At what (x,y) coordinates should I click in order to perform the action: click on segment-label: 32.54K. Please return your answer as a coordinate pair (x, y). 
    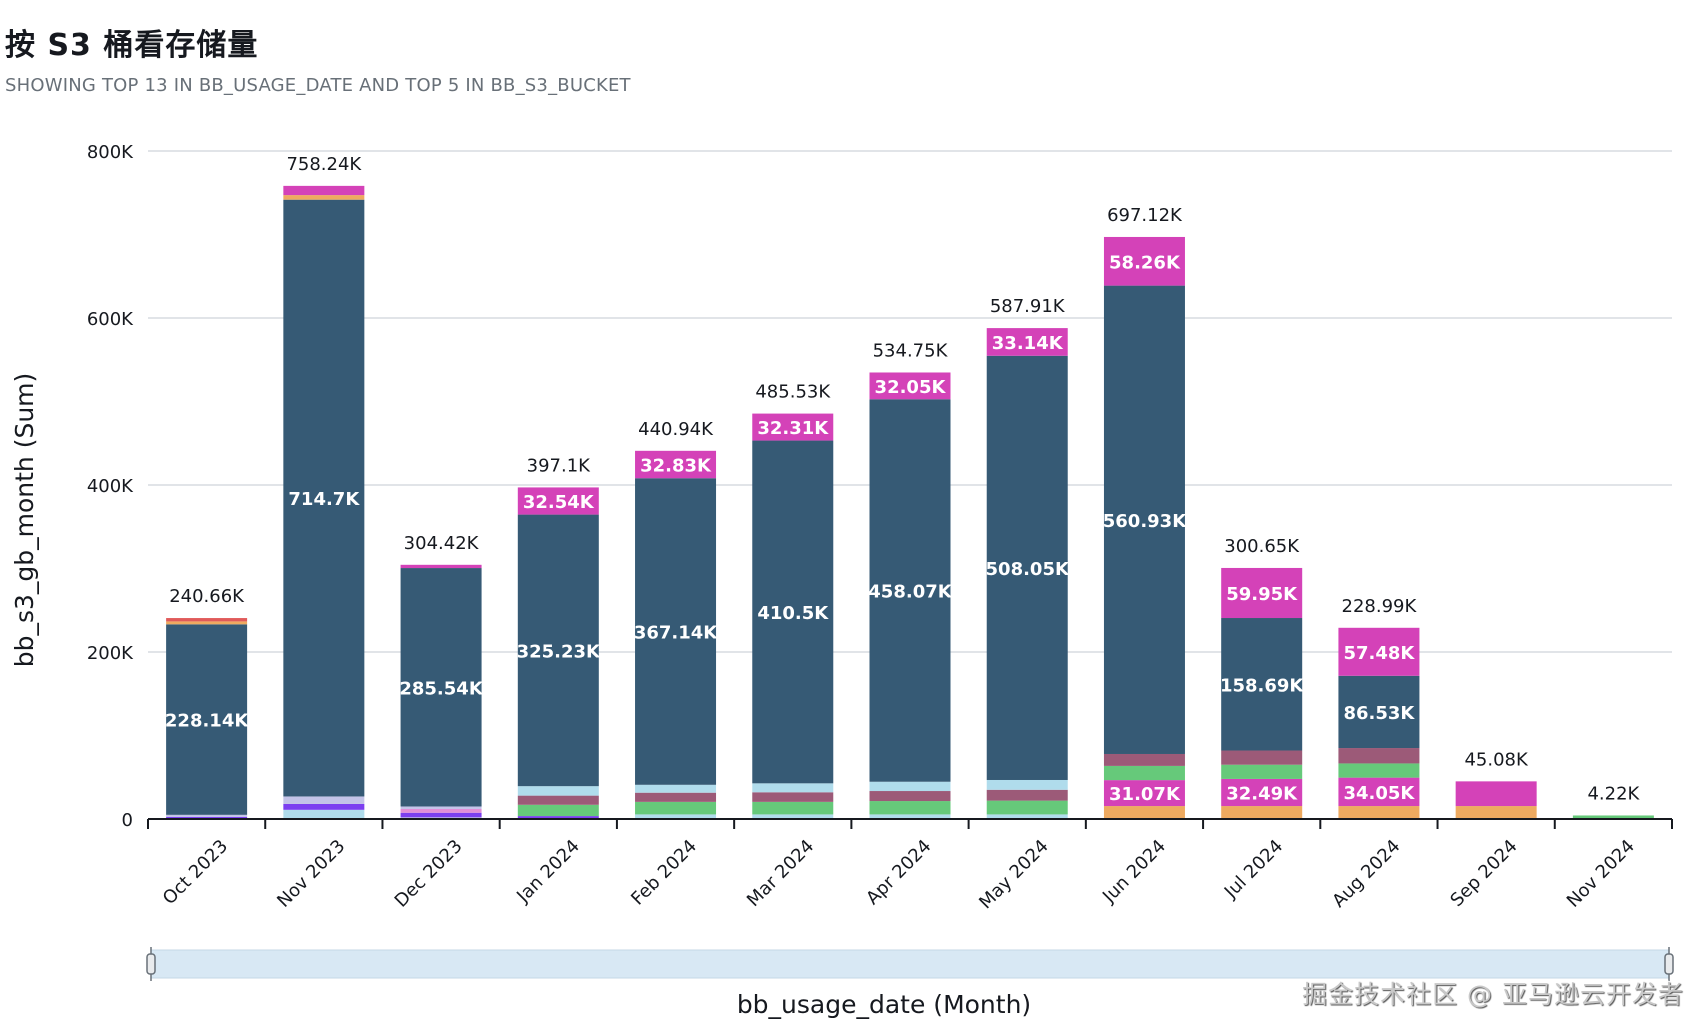
    Looking at the image, I should click on (559, 502).